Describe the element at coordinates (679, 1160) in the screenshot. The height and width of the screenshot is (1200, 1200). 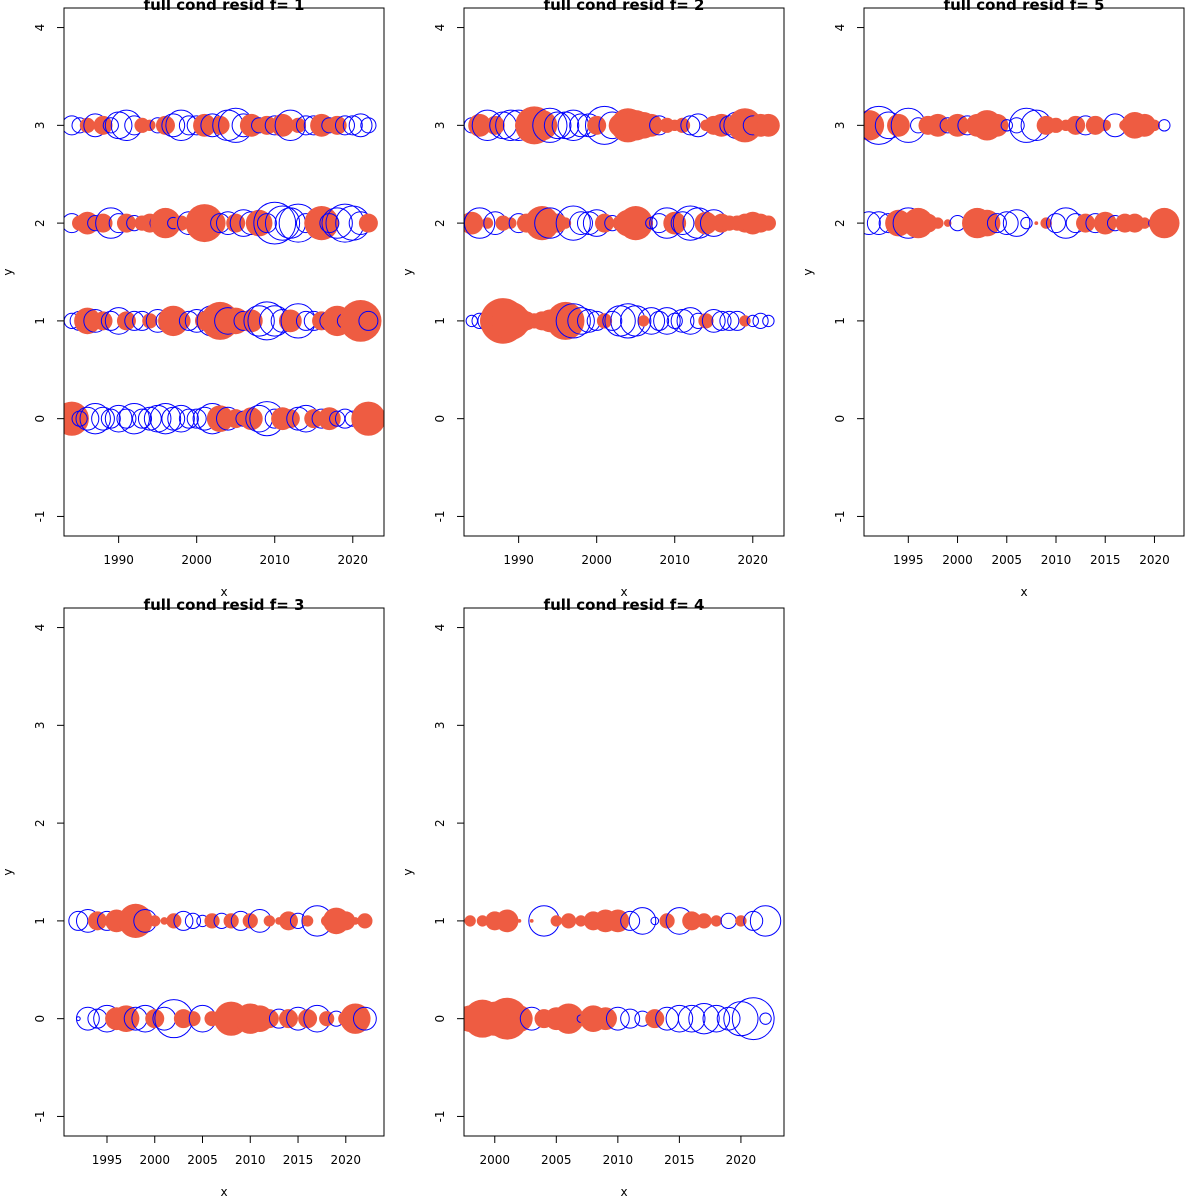
I see `x-tick-label: 2015` at that location.